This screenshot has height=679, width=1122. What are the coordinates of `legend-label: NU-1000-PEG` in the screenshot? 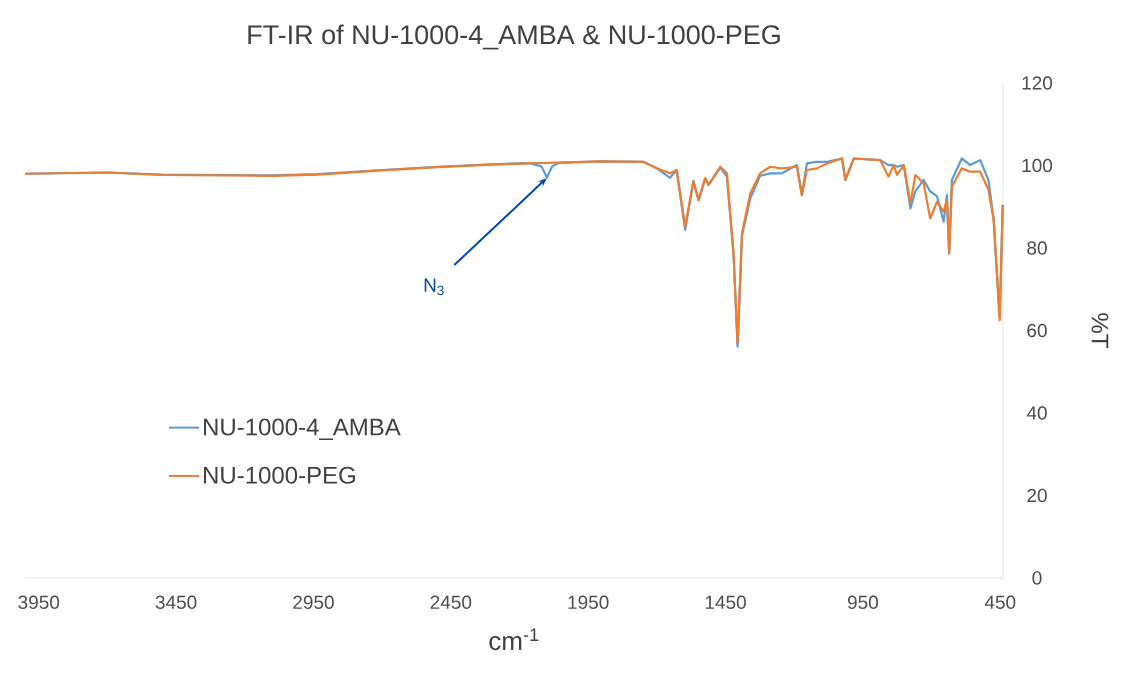 It's located at (279, 475).